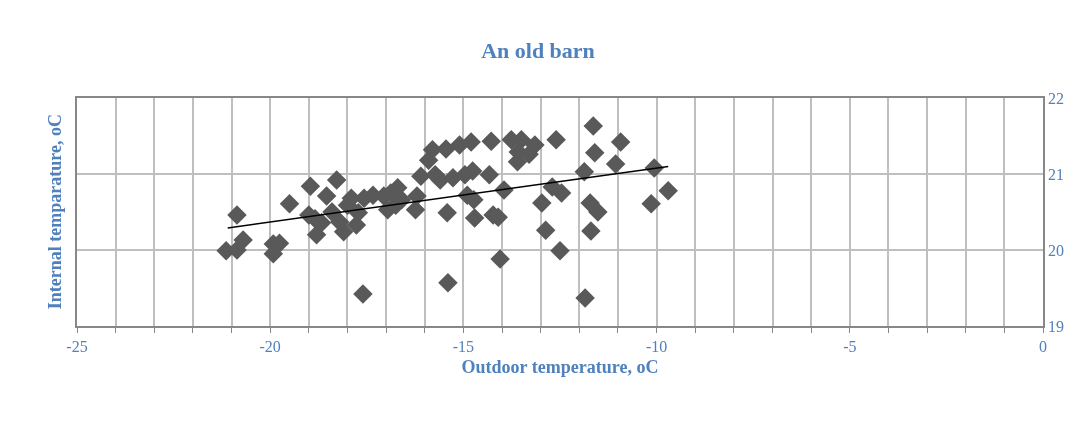 Image resolution: width=1076 pixels, height=428 pixels. What do you see at coordinates (1055, 250) in the screenshot?
I see `y-tick-label: 20` at bounding box center [1055, 250].